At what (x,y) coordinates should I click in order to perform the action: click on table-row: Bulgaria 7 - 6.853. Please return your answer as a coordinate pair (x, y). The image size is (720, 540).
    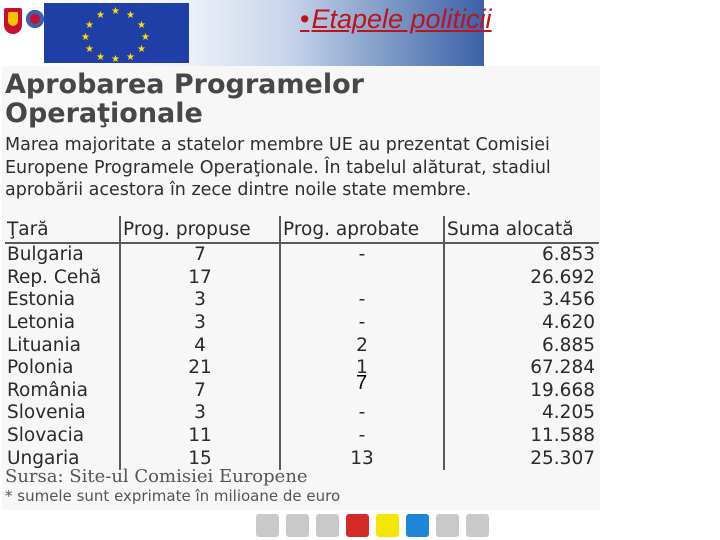
    Looking at the image, I should click on (302, 255).